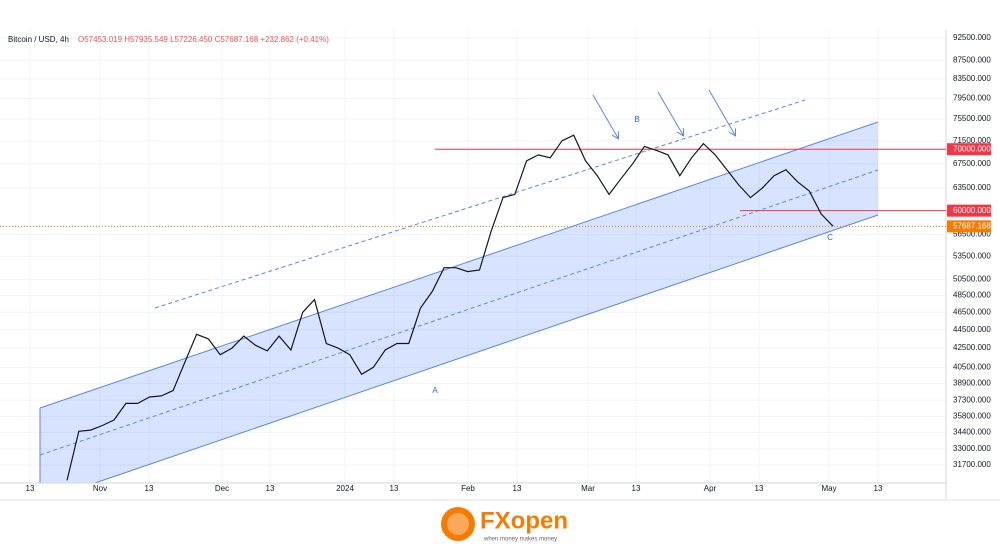 The image size is (1000, 554). What do you see at coordinates (830, 237) in the screenshot?
I see `annotation: C` at bounding box center [830, 237].